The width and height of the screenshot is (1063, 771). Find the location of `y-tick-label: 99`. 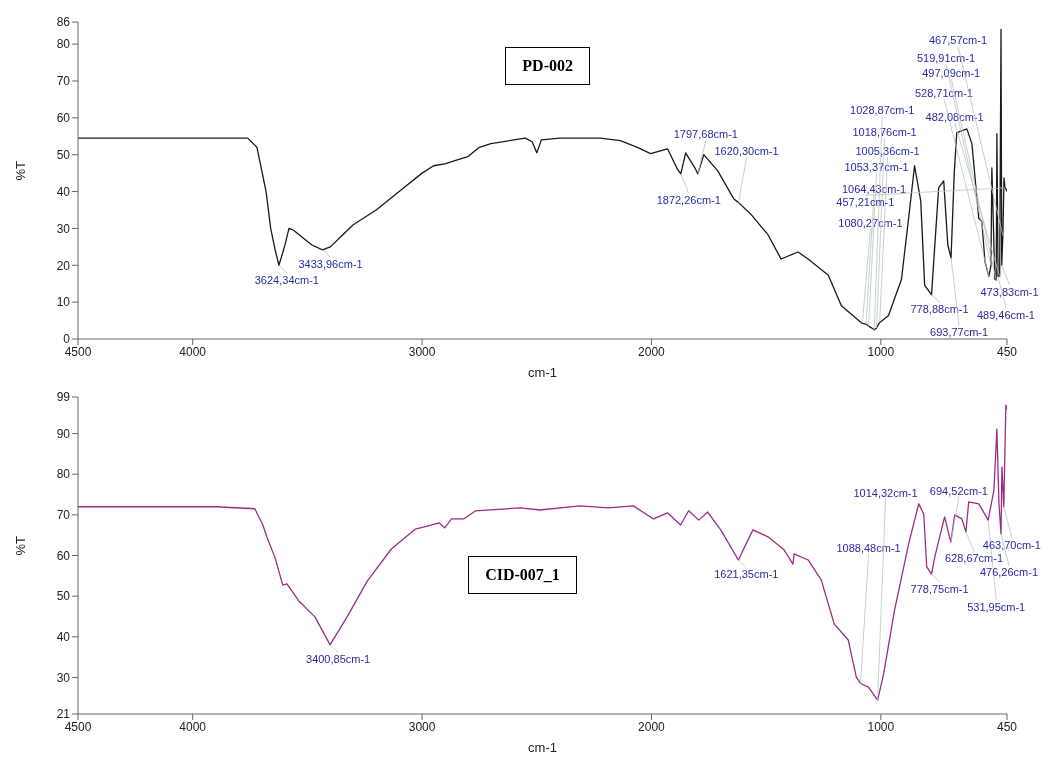

y-tick-label: 99 is located at coordinates (63, 397).